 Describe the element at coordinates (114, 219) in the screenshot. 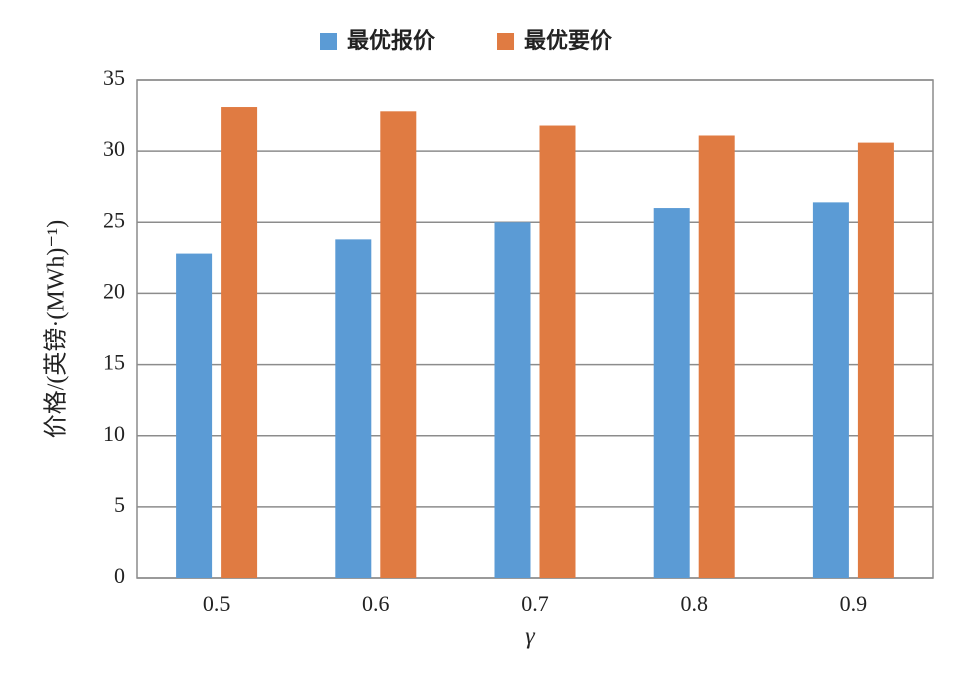

I see `y-tick-label: 25` at that location.